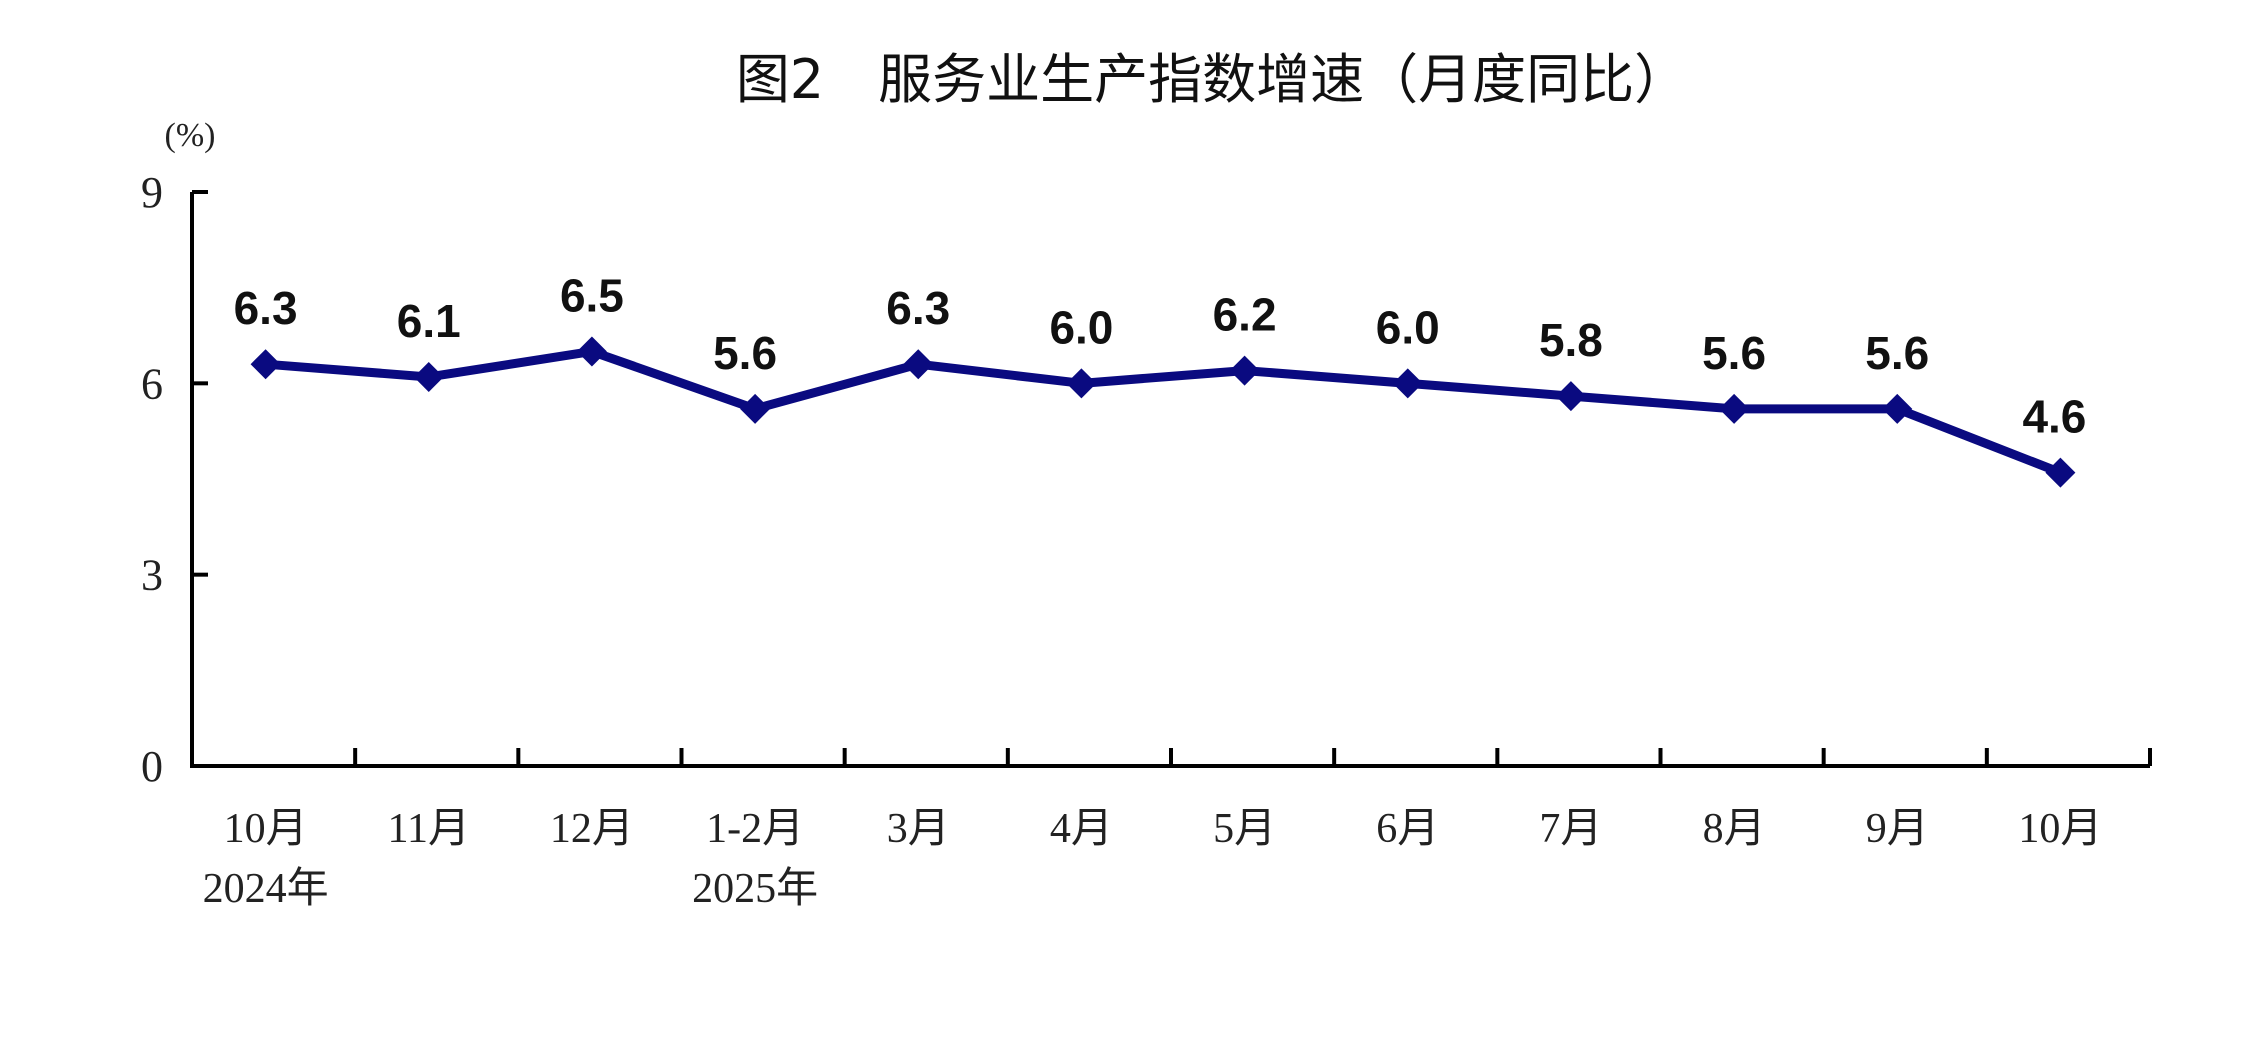  What do you see at coordinates (755, 888) in the screenshot?
I see `year-label: 2025年` at bounding box center [755, 888].